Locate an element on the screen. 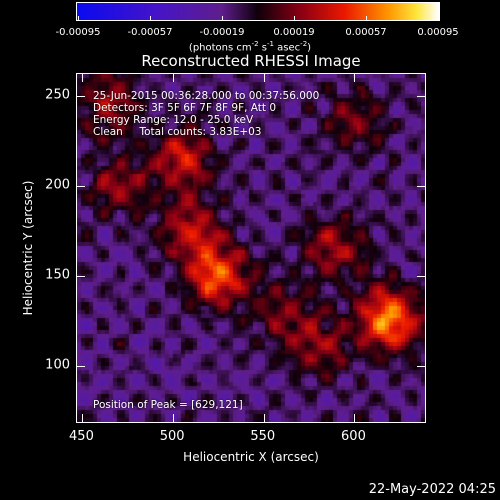 The height and width of the screenshot is (500, 500). colorbar is located at coordinates (258, 11).